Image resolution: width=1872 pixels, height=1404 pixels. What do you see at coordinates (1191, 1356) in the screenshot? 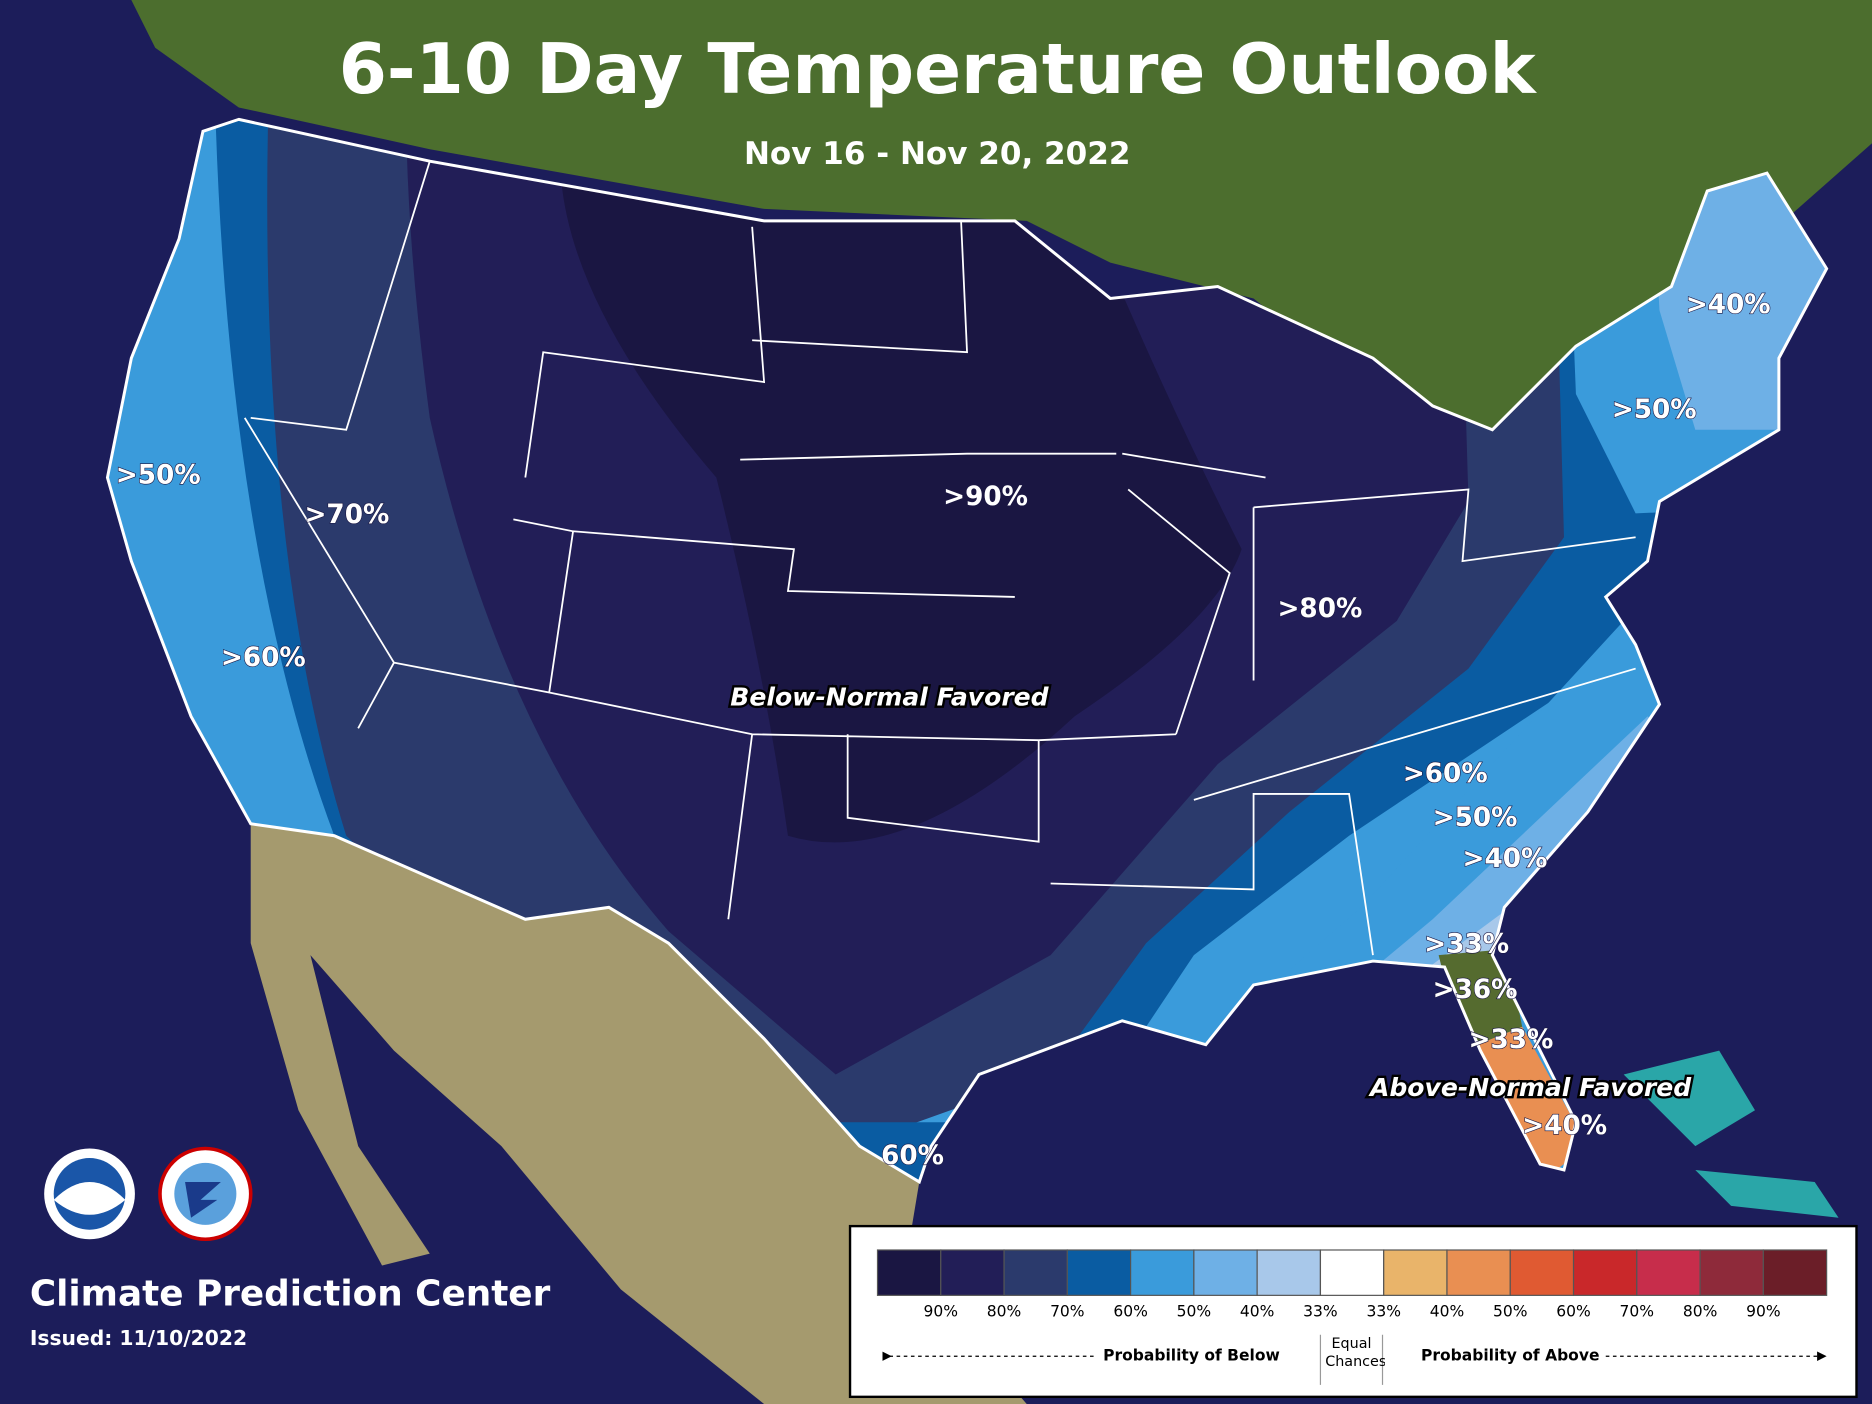
I see `legend-caption: Probability of Below` at bounding box center [1191, 1356].